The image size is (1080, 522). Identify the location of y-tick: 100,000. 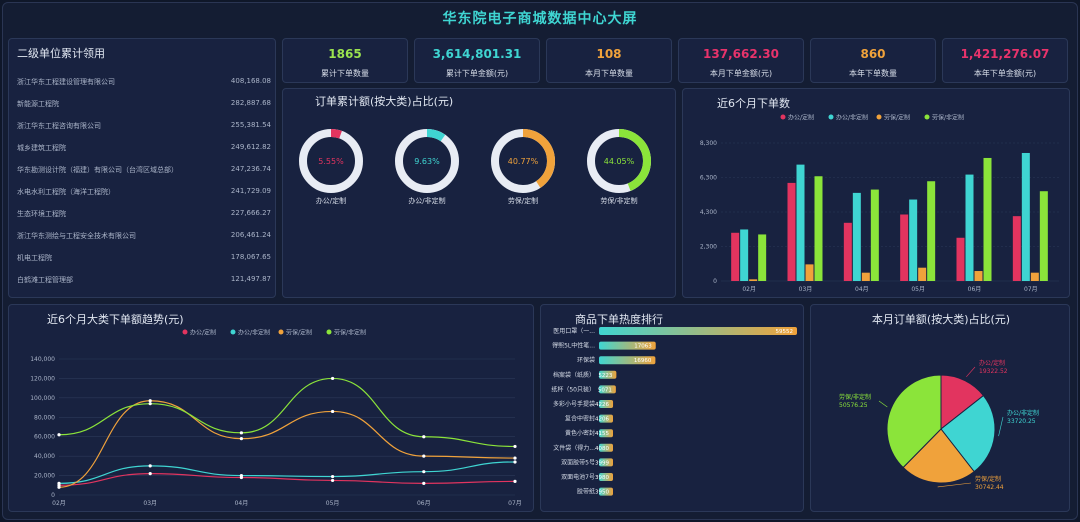
(42, 398).